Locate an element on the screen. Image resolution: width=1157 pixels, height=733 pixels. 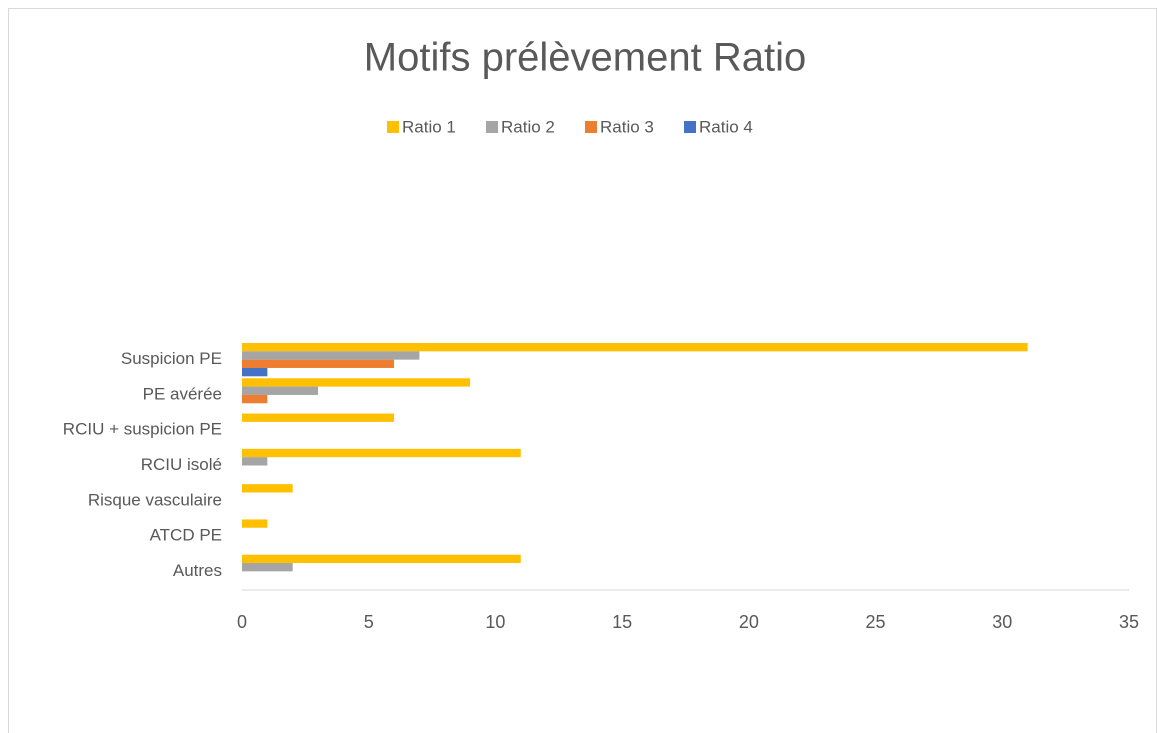
chart-title: Motifs prélèvement Ratio is located at coordinates (585, 58).